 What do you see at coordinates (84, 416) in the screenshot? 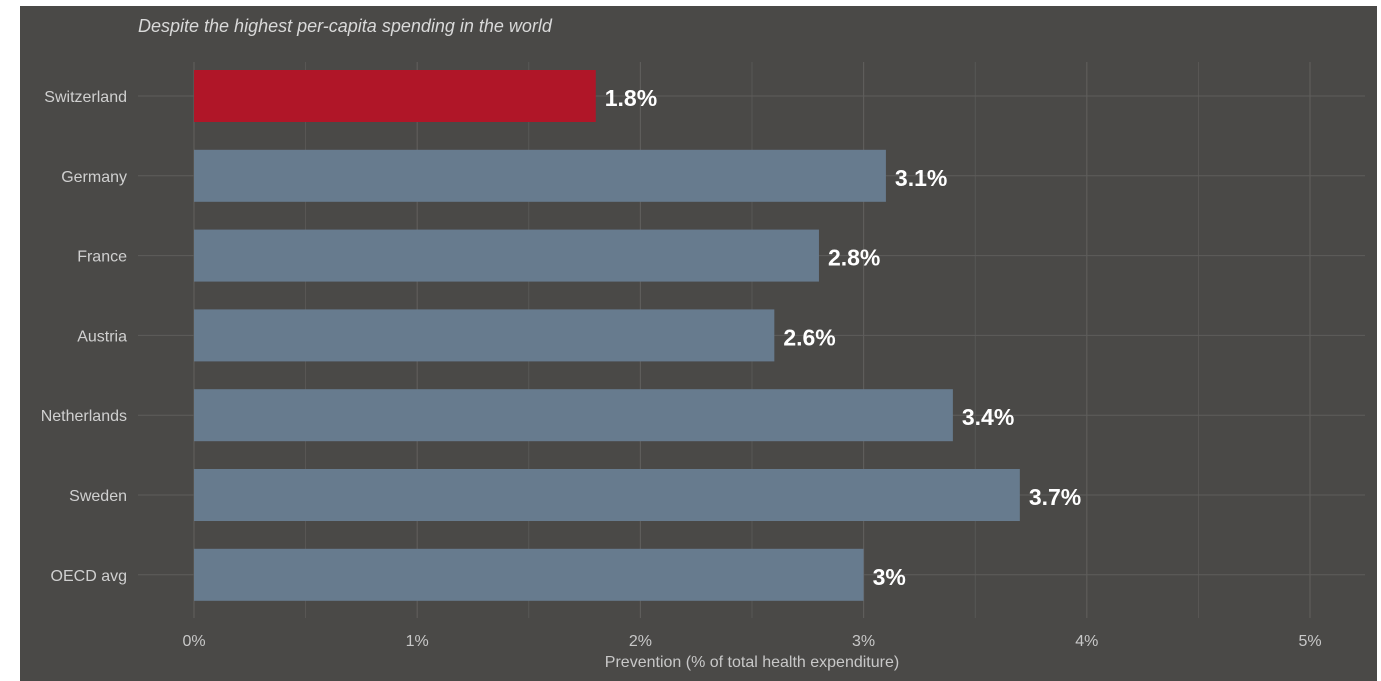
I see `category-label: Netherlands` at bounding box center [84, 416].